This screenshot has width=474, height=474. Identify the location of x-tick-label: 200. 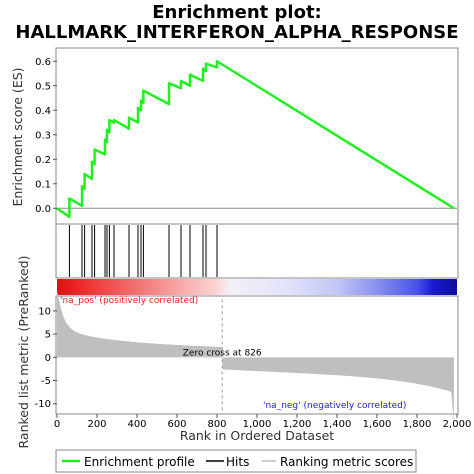
(96, 424).